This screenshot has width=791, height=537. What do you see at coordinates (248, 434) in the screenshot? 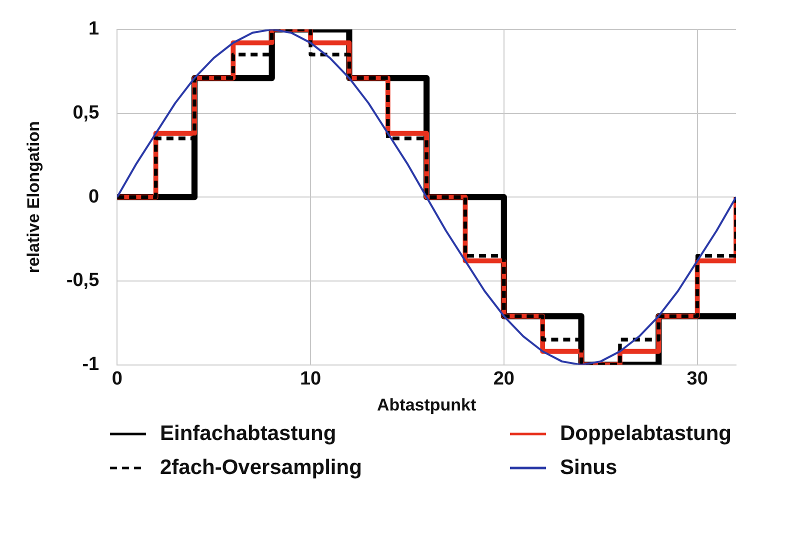
I see `legend-label: Einfachabtastung` at bounding box center [248, 434].